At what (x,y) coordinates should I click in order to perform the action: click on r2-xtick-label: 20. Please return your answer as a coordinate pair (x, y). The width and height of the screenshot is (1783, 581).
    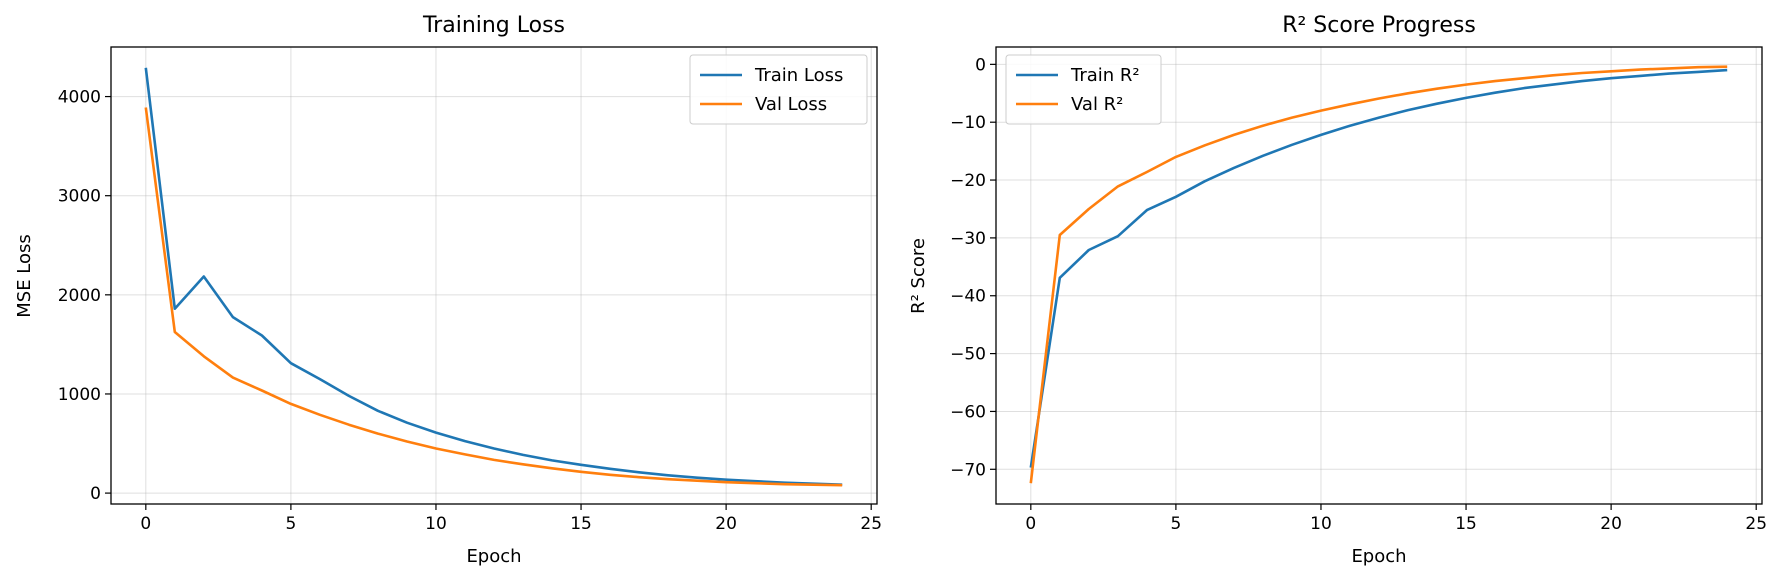
    Looking at the image, I should click on (1611, 524).